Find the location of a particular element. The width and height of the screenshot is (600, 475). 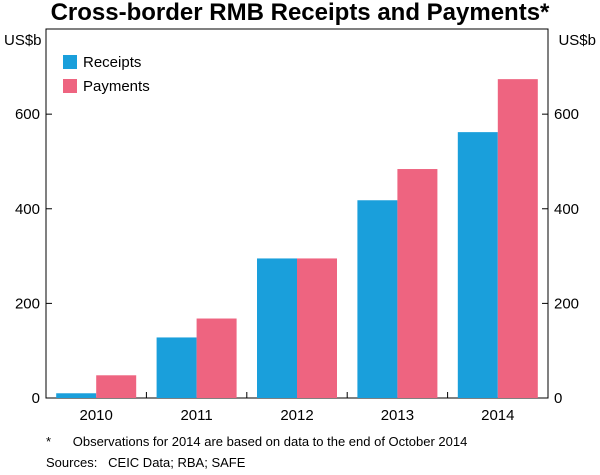

x-tick-label: 2010 is located at coordinates (96, 415).